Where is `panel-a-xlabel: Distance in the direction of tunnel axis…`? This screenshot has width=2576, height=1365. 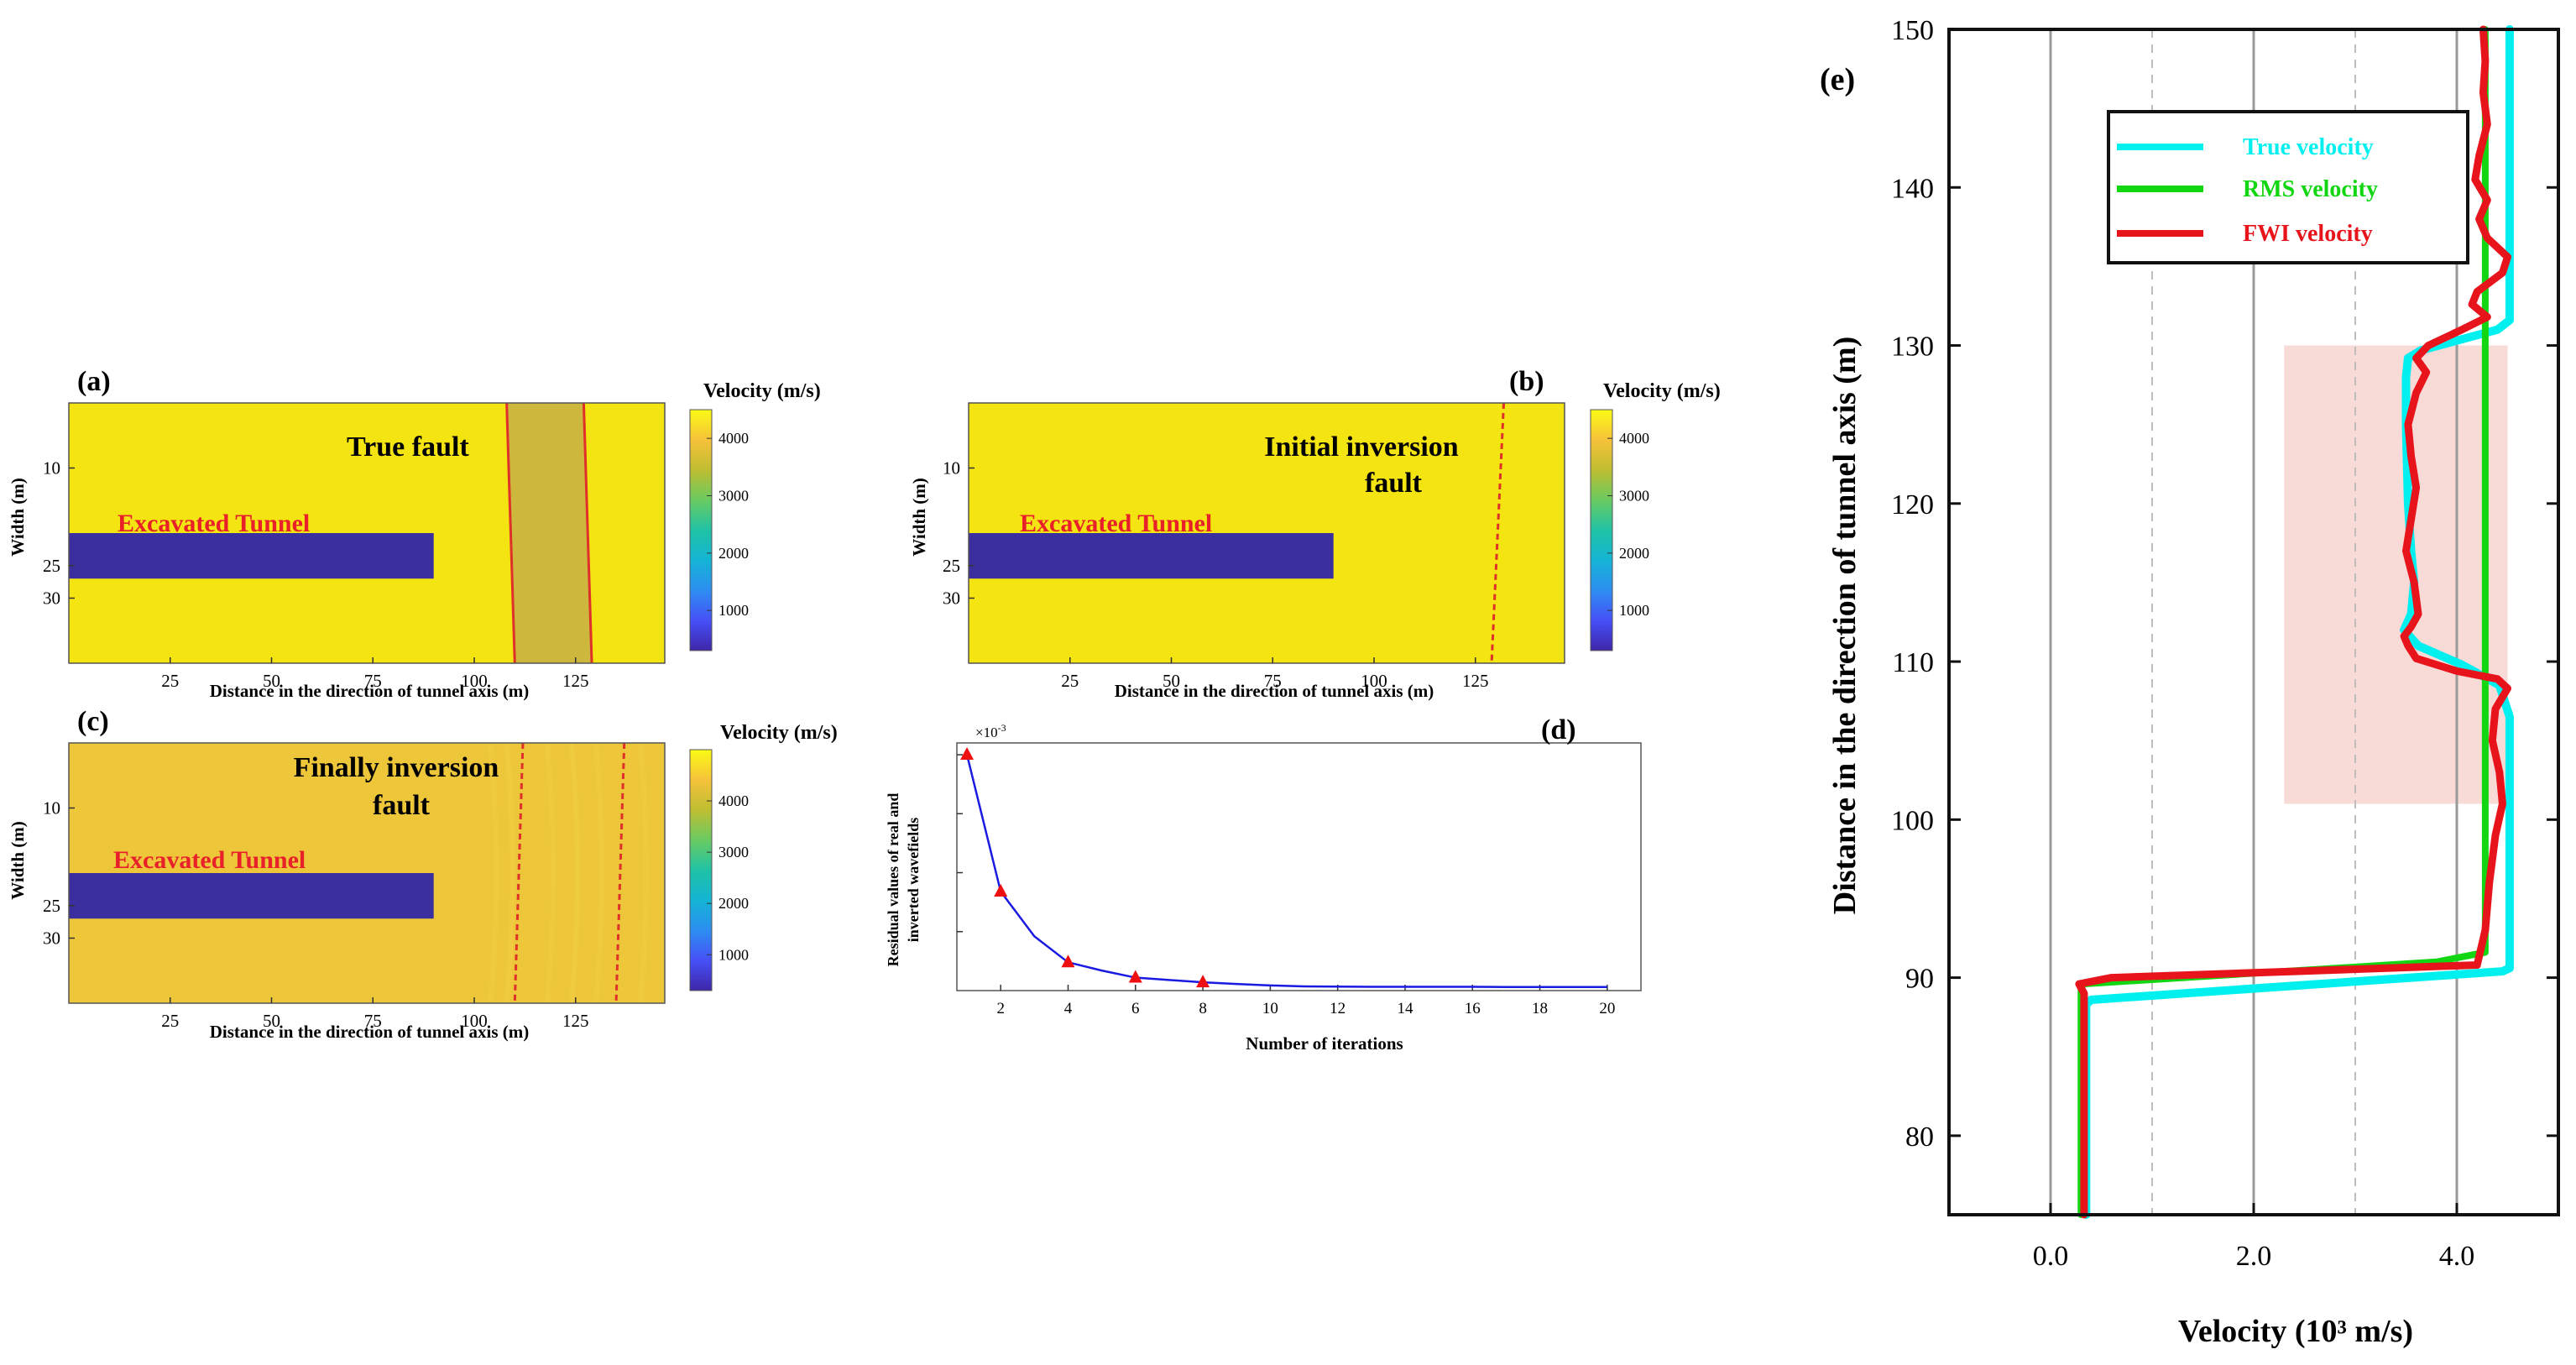
panel-a-xlabel: Distance in the direction of tunnel axis… is located at coordinates (370, 691).